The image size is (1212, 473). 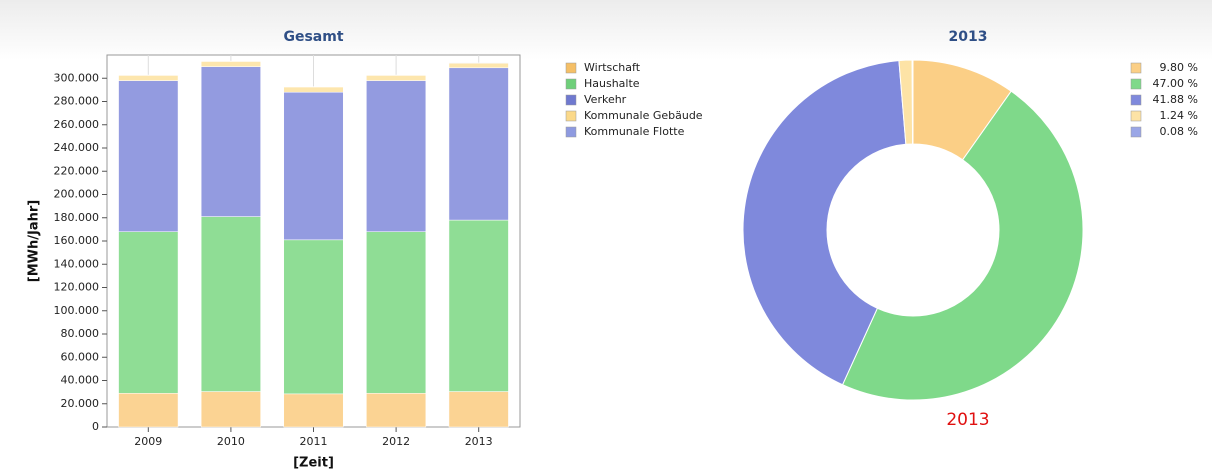 I want to click on legend-label: 9.80 %, so click(x=1179, y=67).